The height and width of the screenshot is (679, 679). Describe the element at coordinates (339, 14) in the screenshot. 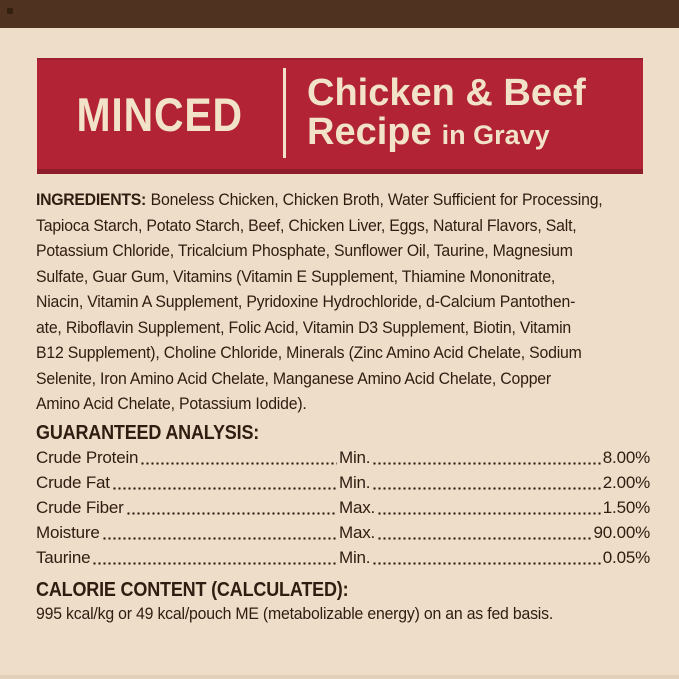

I see `top-brown-bar` at that location.